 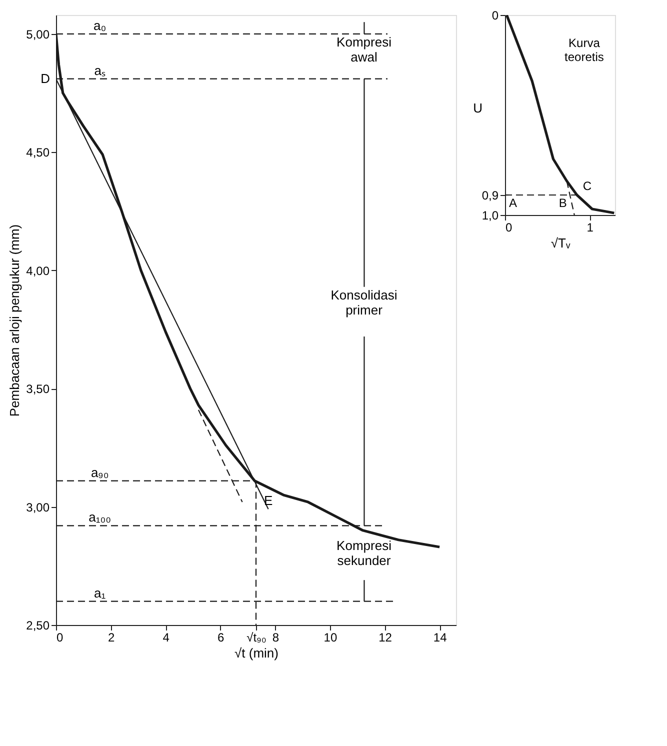 I want to click on annotation: a₁, so click(x=100, y=592).